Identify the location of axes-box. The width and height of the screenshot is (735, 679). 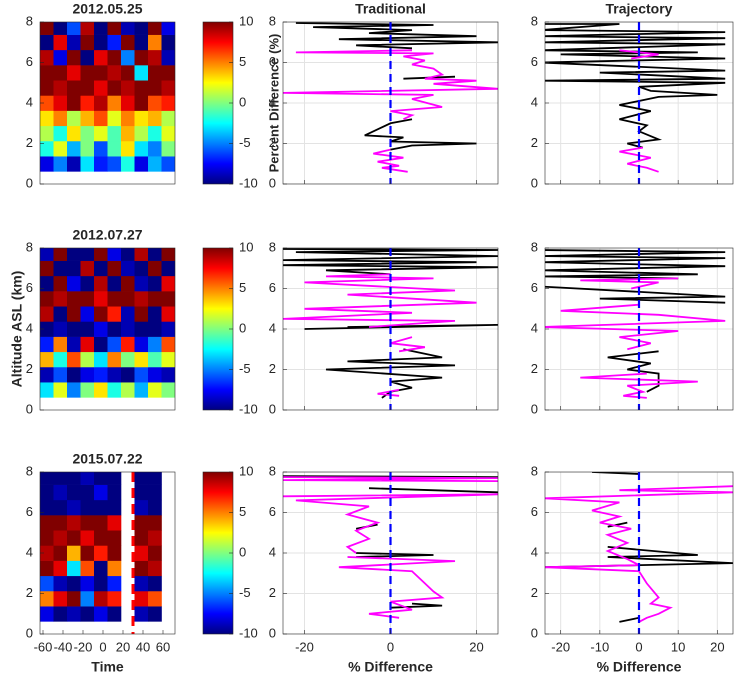
(390, 103).